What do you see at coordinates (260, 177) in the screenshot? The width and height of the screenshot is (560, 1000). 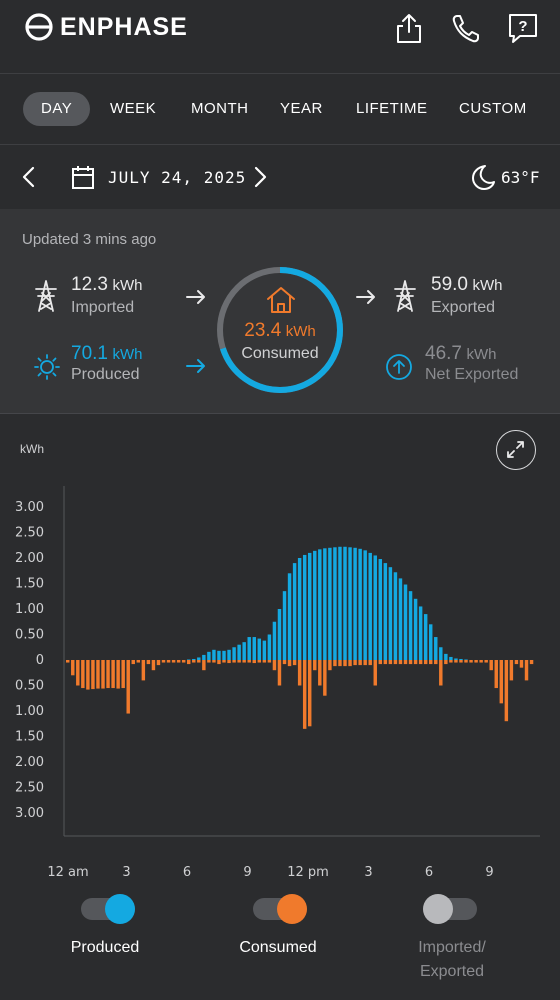 I see `next-day-button` at bounding box center [260, 177].